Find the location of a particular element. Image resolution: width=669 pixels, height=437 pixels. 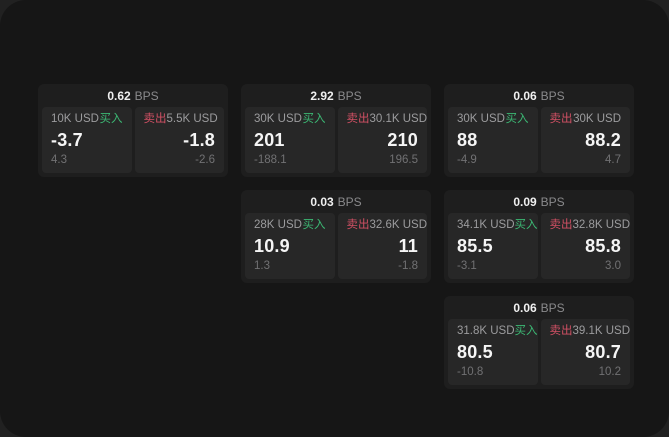

buy-price: 10.9 is located at coordinates (272, 245).